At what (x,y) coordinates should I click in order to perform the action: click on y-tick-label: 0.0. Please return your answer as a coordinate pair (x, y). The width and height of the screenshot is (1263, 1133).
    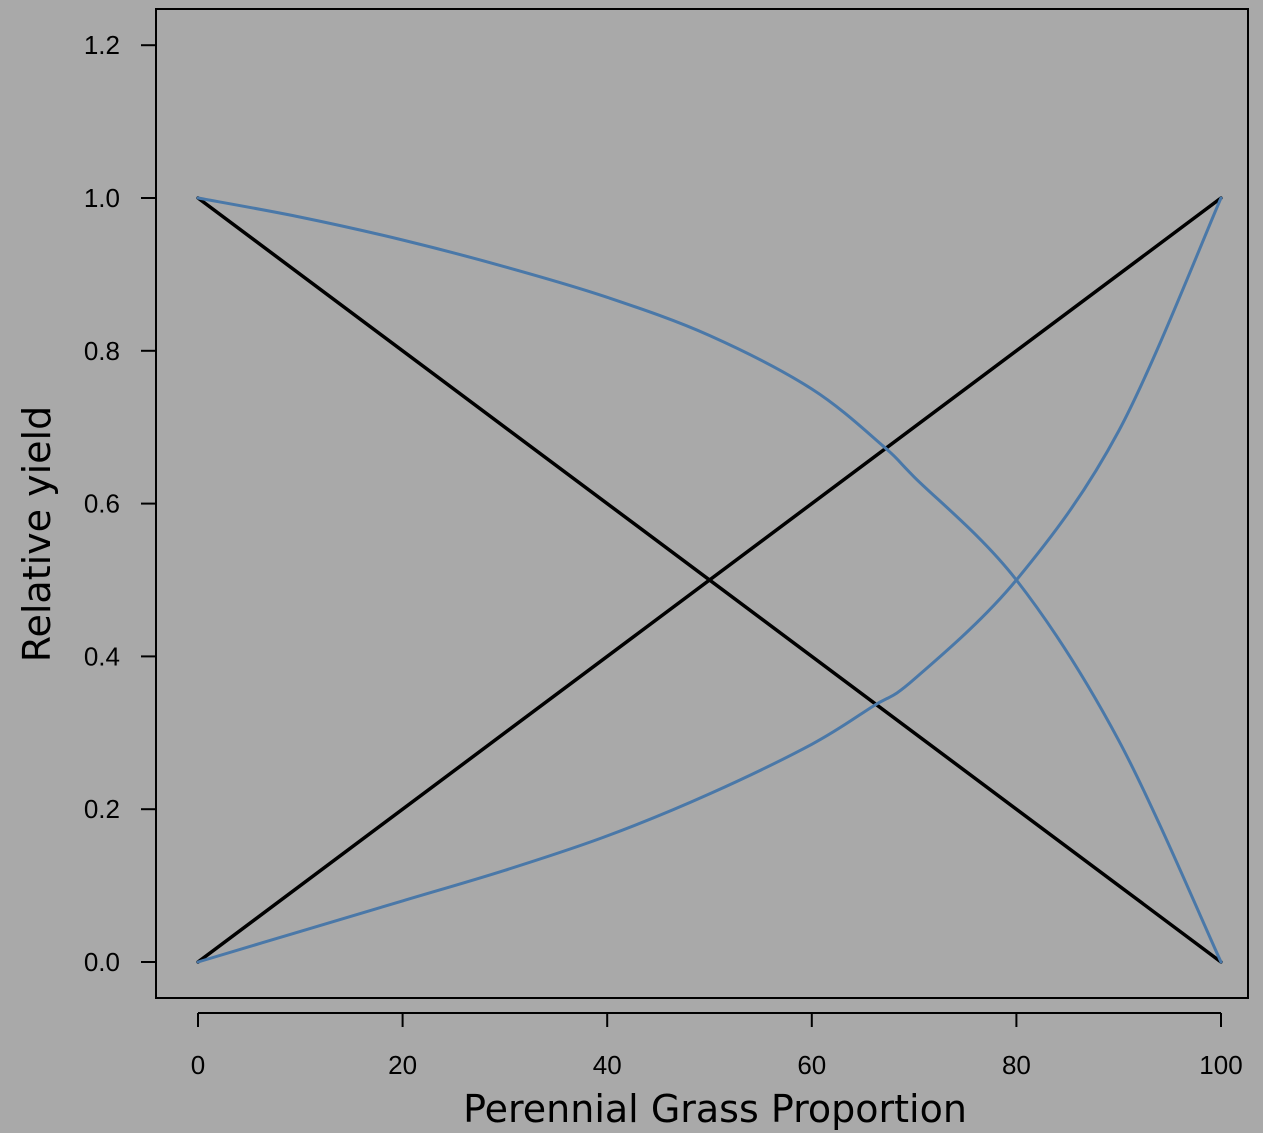
    Looking at the image, I should click on (102, 962).